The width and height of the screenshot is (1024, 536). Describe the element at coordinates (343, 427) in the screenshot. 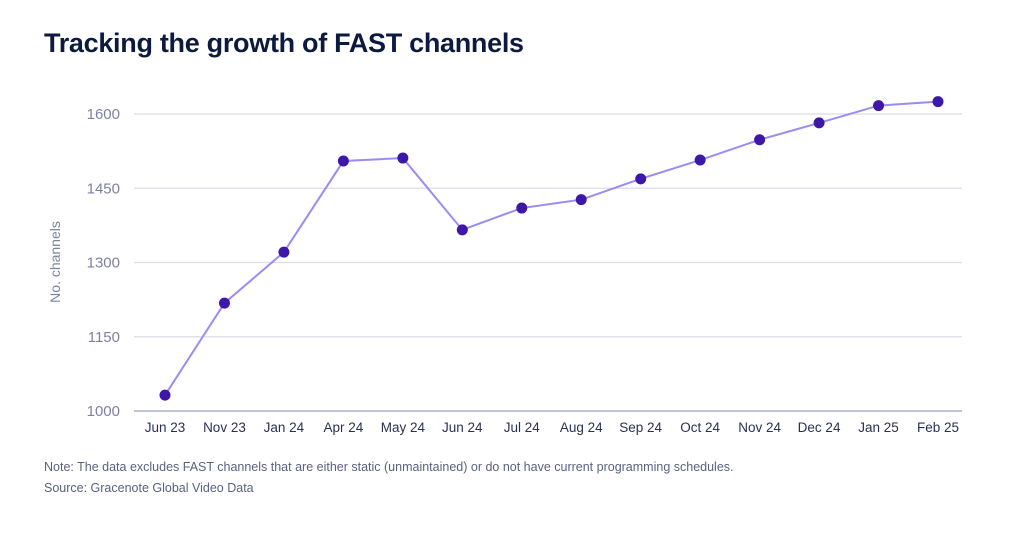

I see `x-tick-label: Apr 24` at that location.